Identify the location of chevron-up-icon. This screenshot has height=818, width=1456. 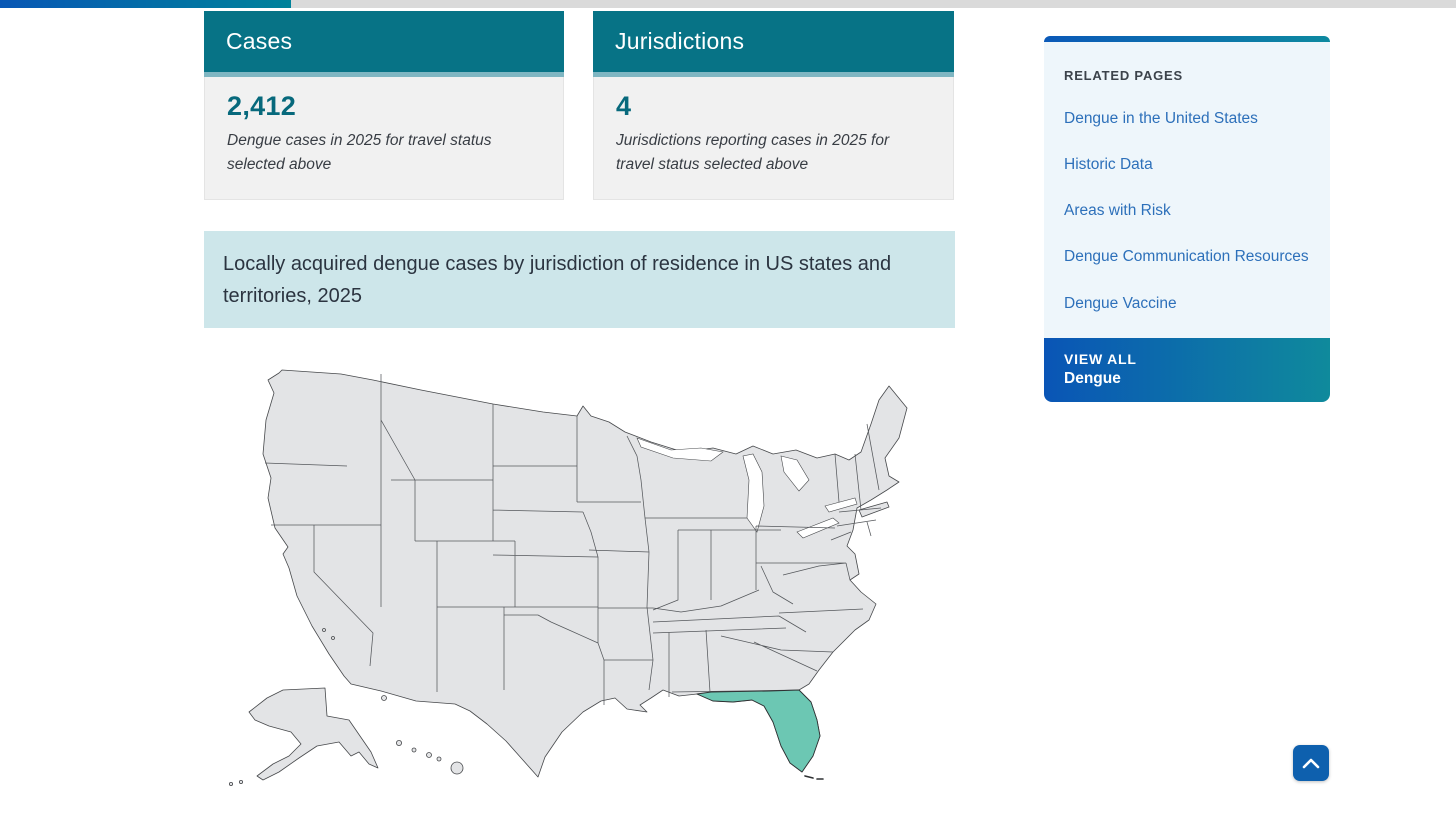
(1311, 763).